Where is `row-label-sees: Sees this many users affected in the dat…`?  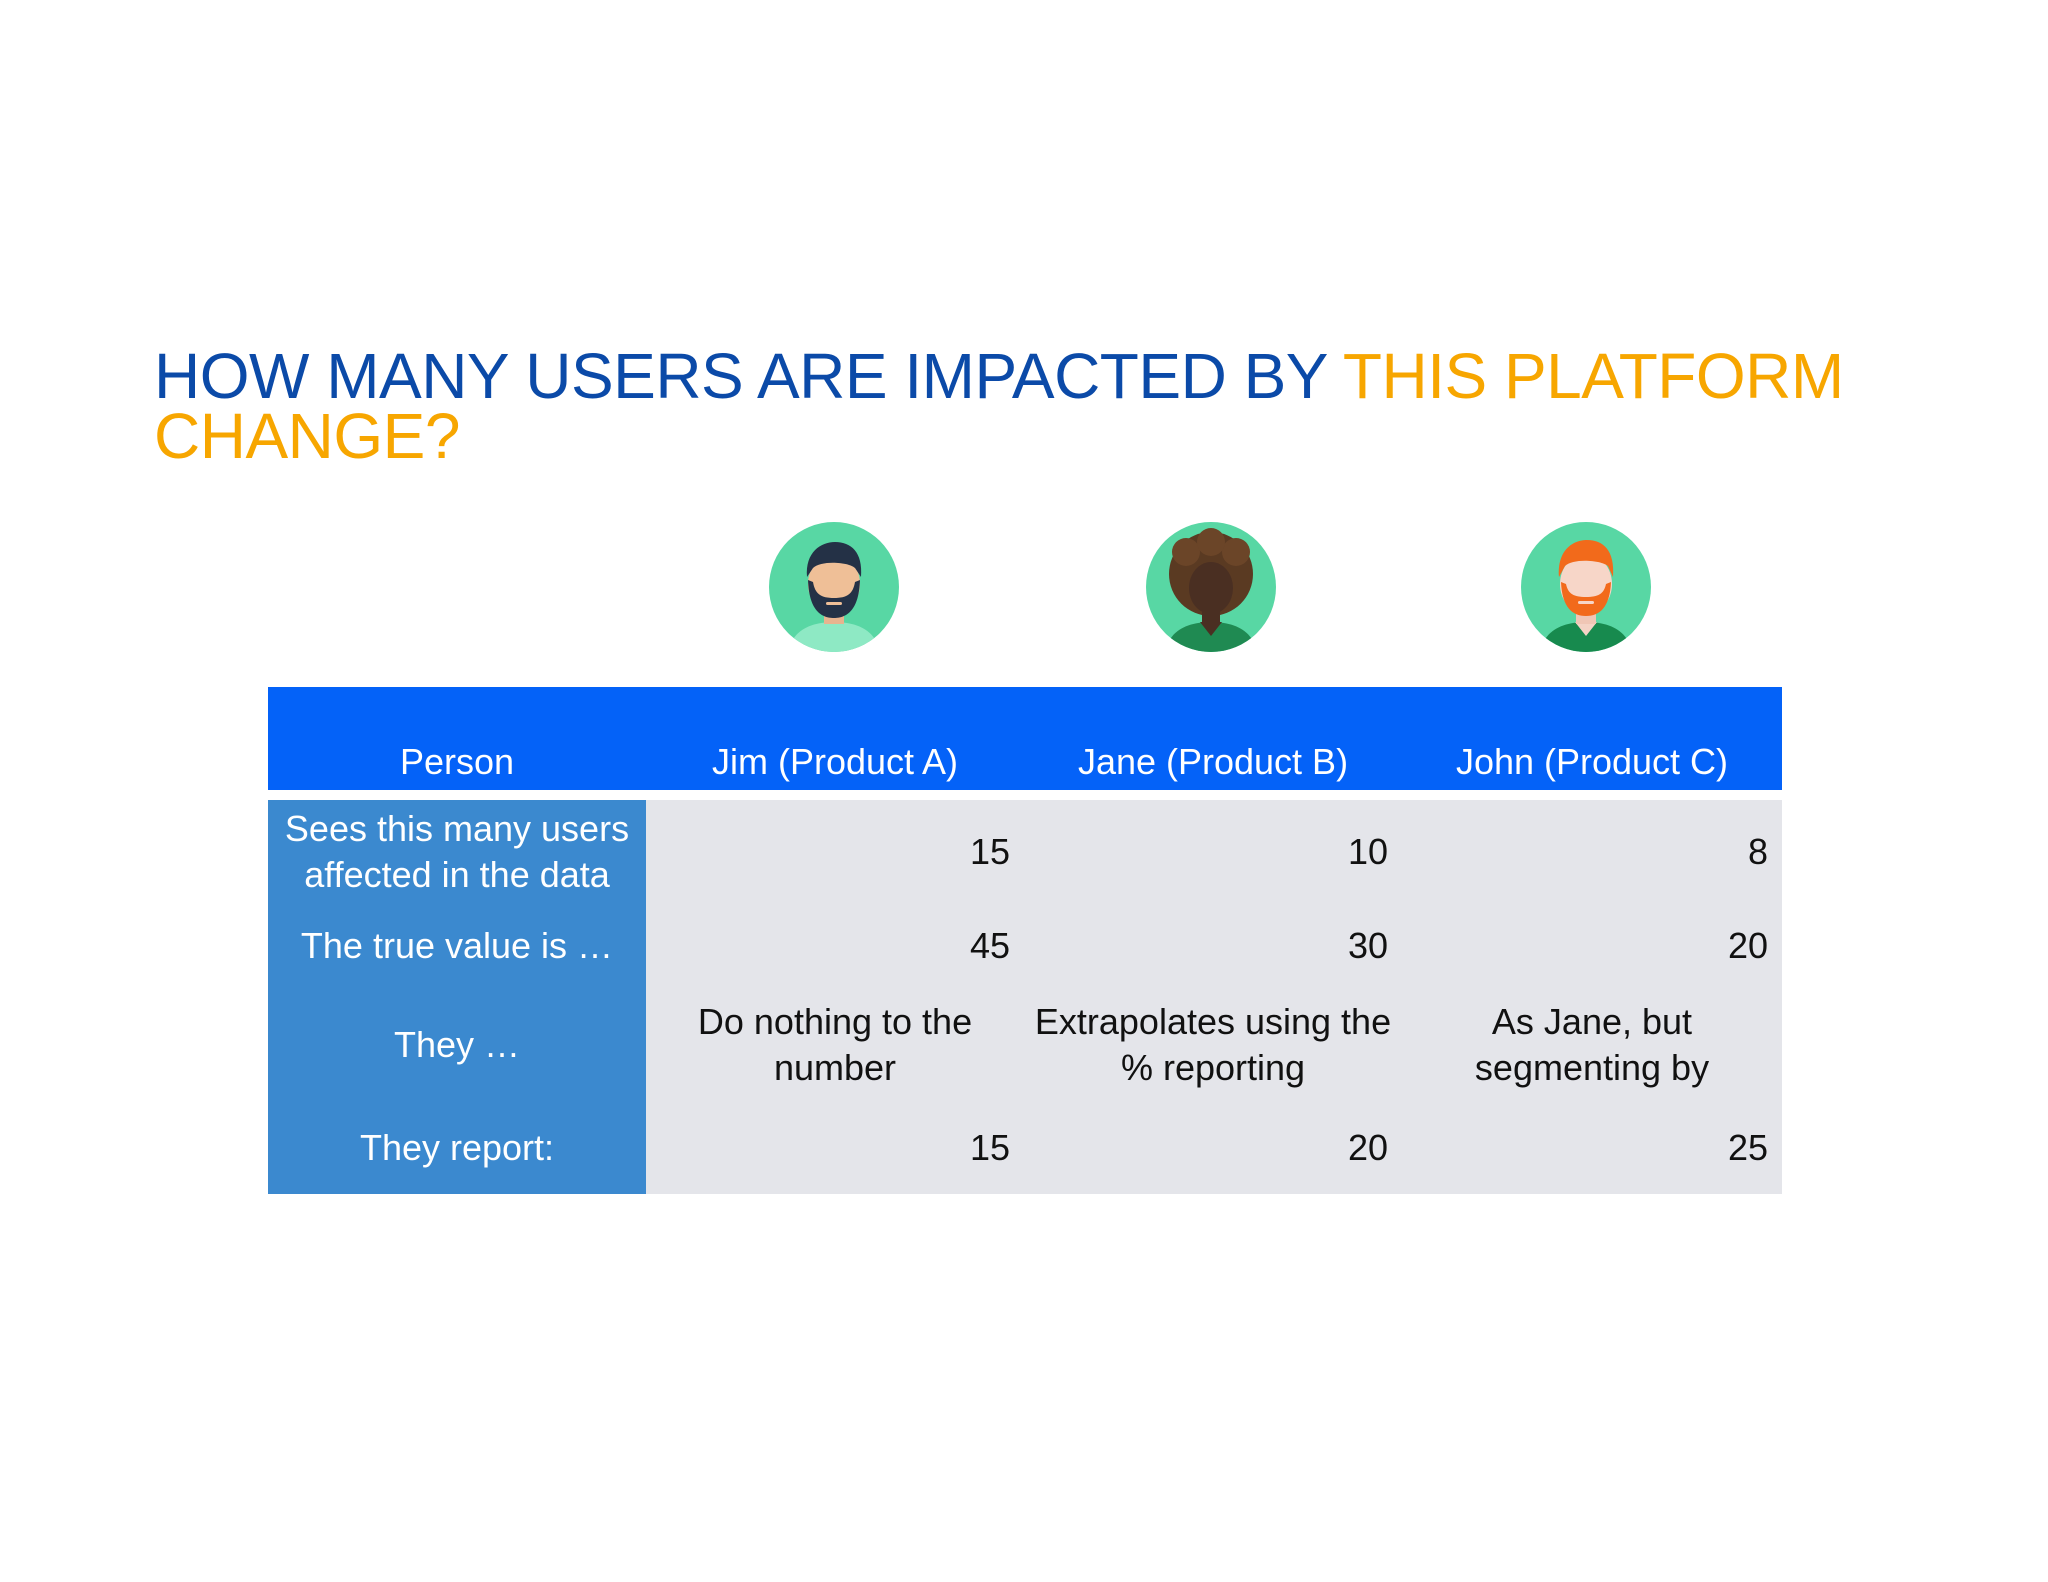 row-label-sees: Sees this many users affected in the dat… is located at coordinates (457, 852).